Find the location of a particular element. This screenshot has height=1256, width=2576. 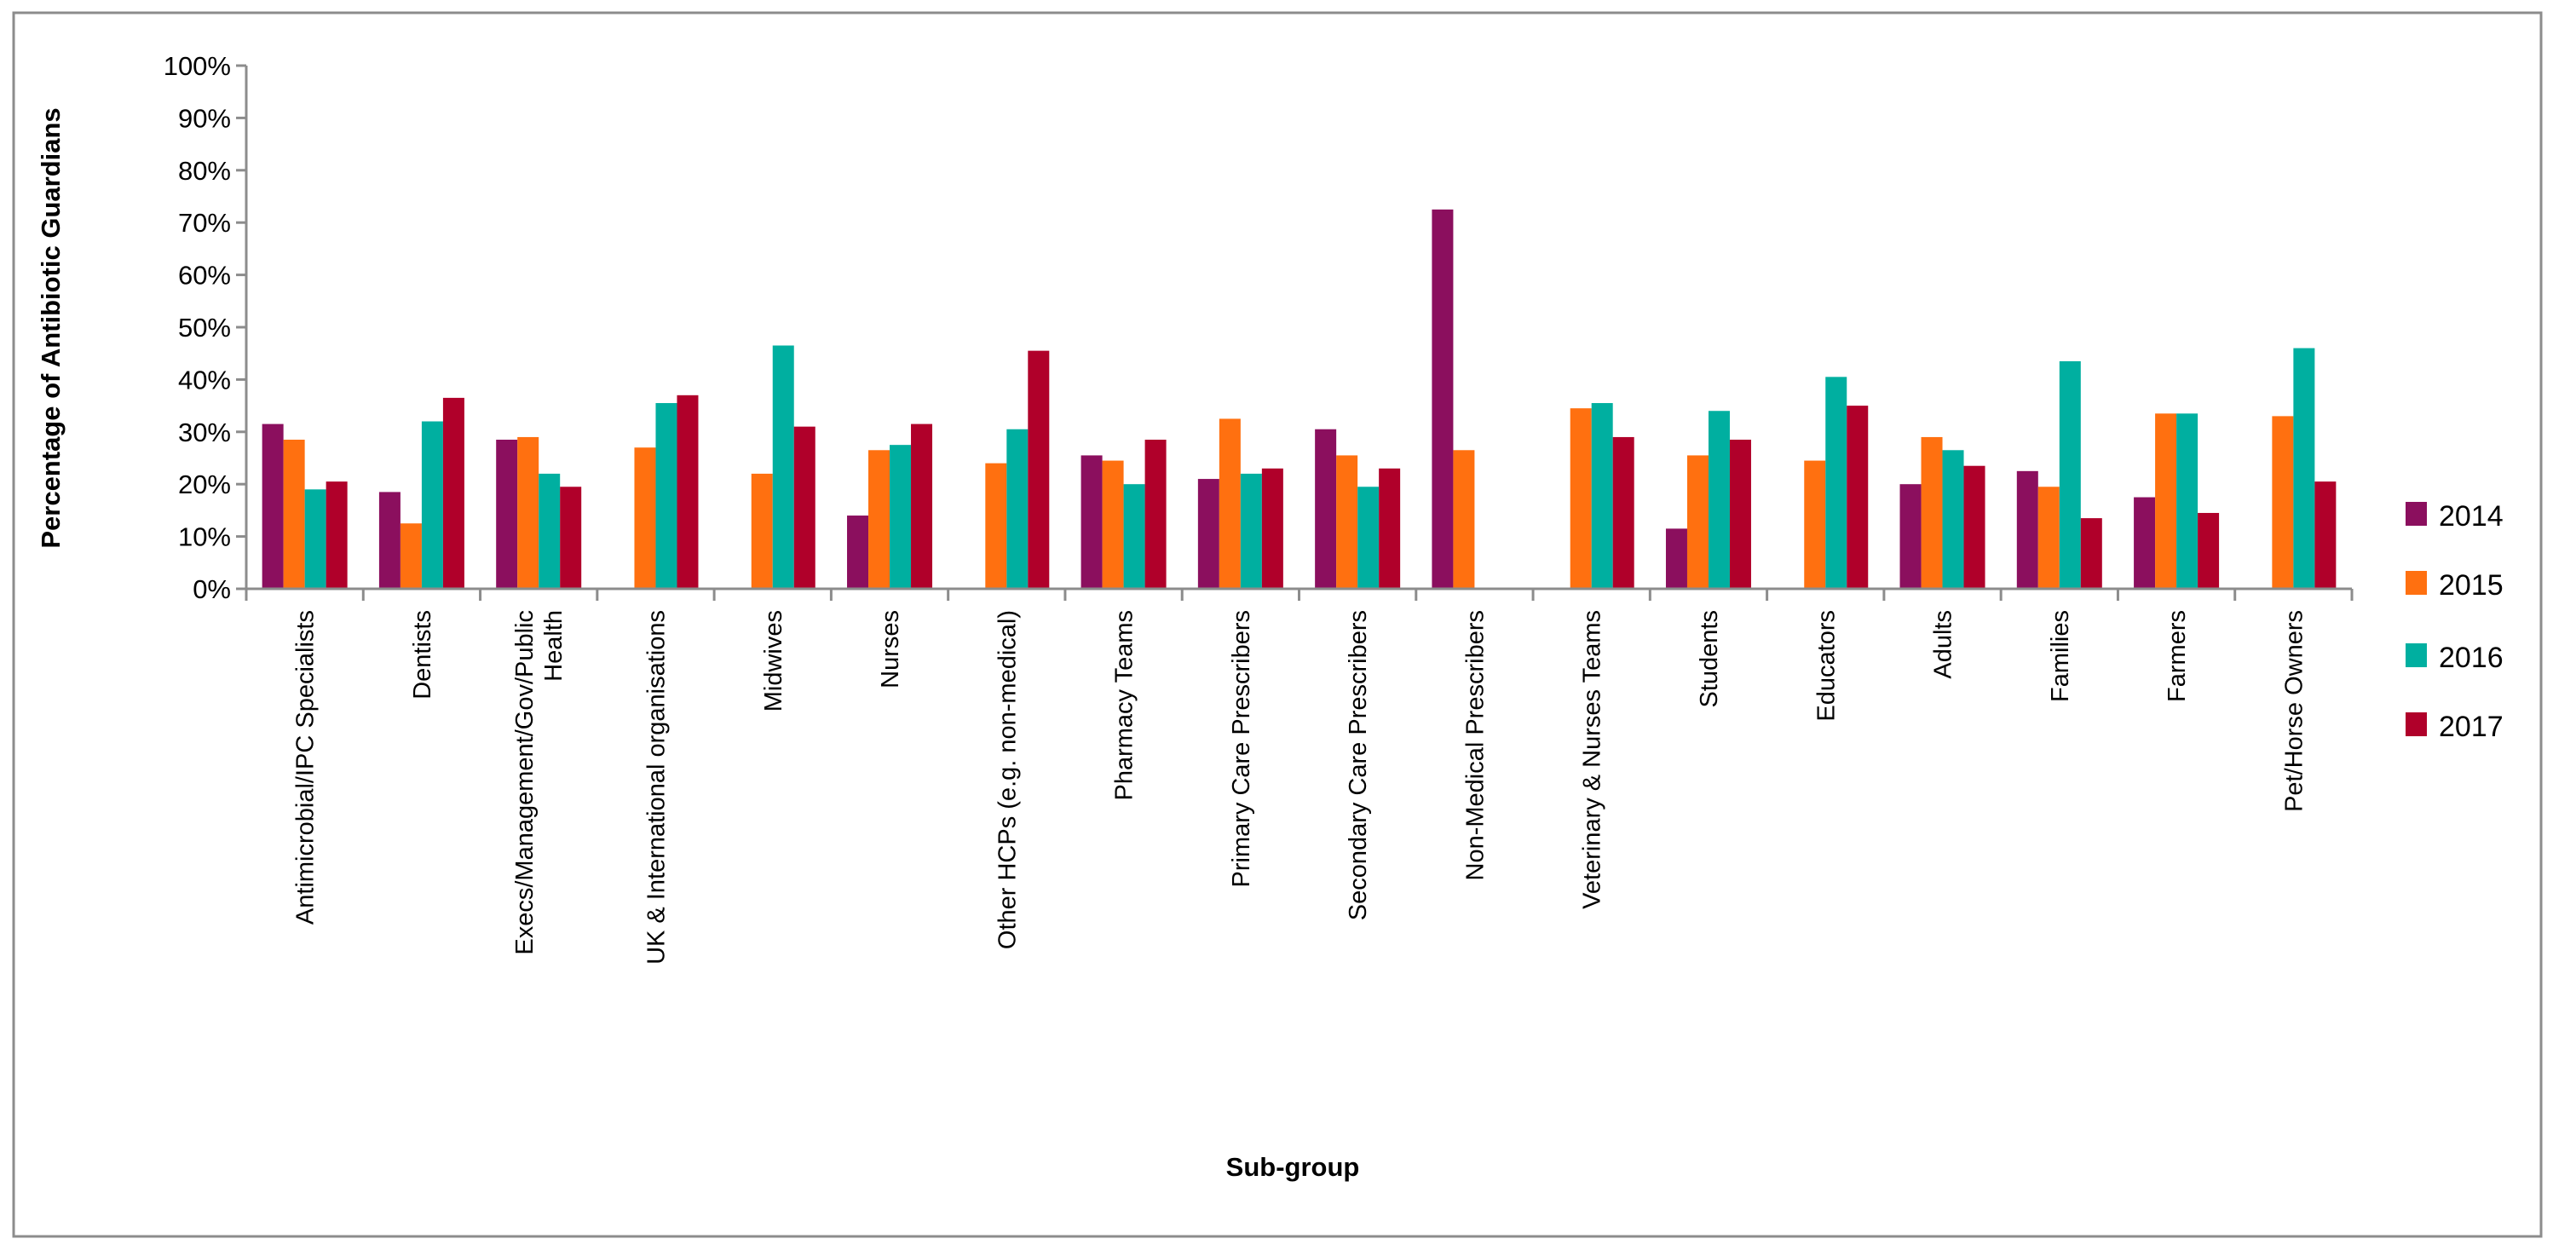

category-label: Adults is located at coordinates (1943, 644).